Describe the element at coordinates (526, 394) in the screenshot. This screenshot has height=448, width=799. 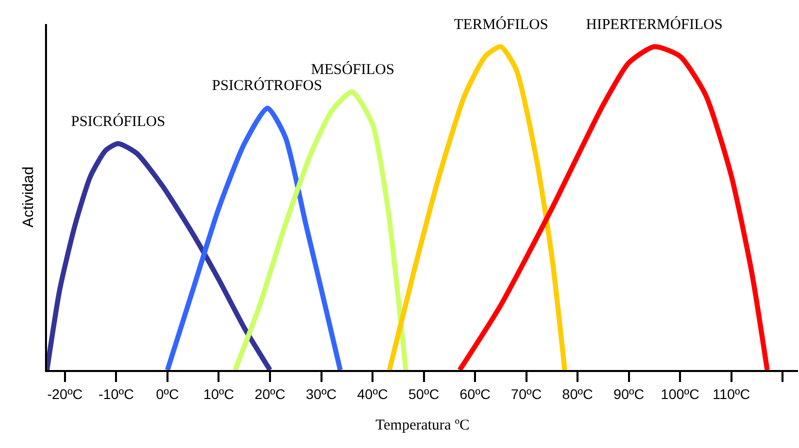
I see `x-tick-label: 70ºC` at that location.